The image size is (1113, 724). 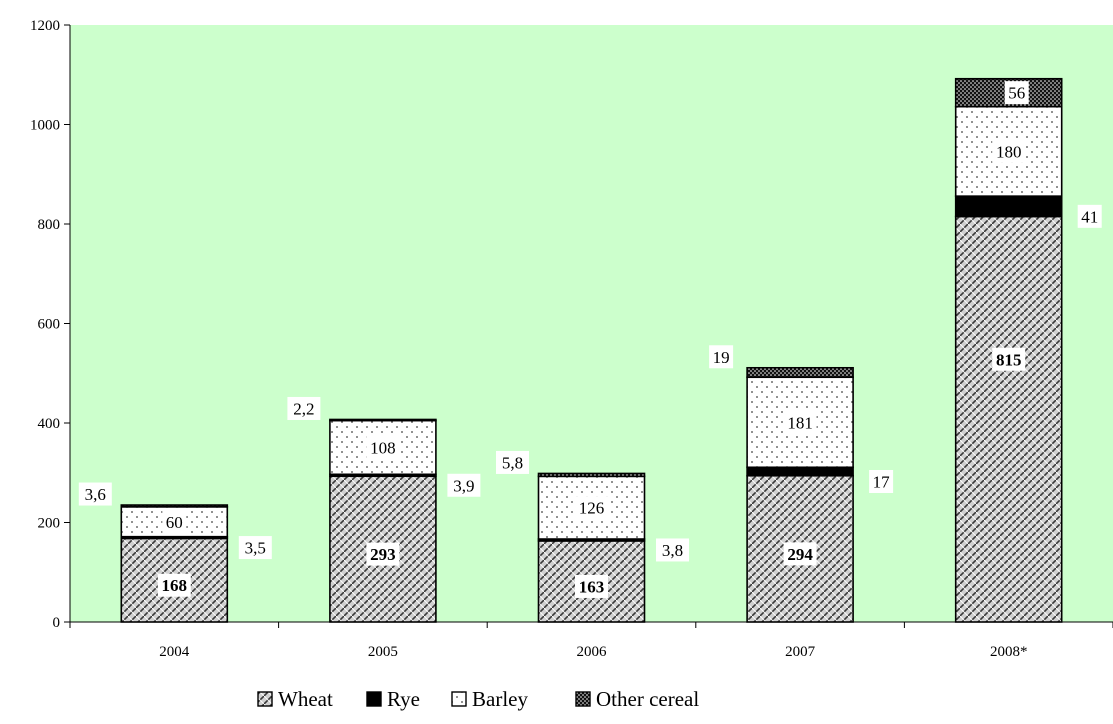 I want to click on bar-other-cereal-2004, so click(x=174, y=506).